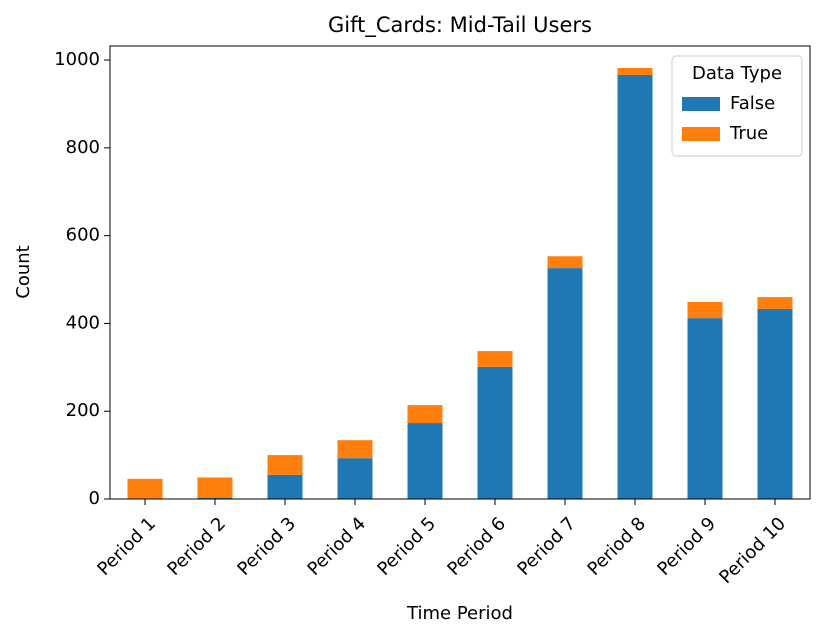 The image size is (830, 641). What do you see at coordinates (459, 613) in the screenshot?
I see `x-axis-label: Time Period` at bounding box center [459, 613].